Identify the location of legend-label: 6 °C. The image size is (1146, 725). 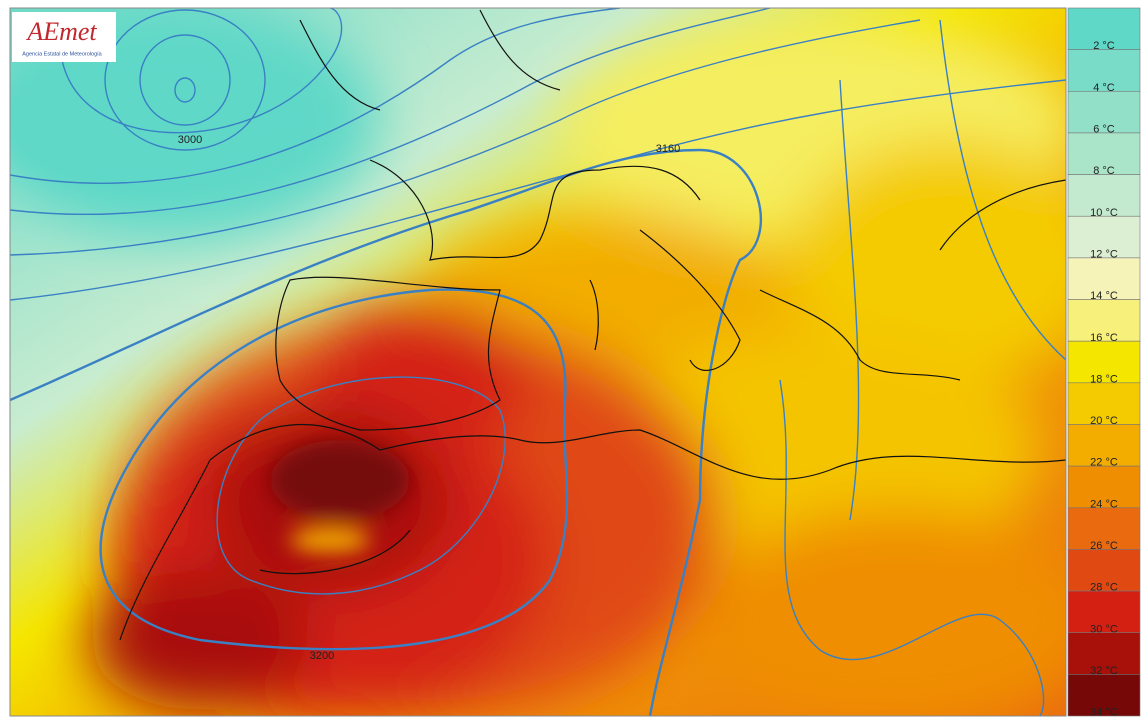
(1104, 130).